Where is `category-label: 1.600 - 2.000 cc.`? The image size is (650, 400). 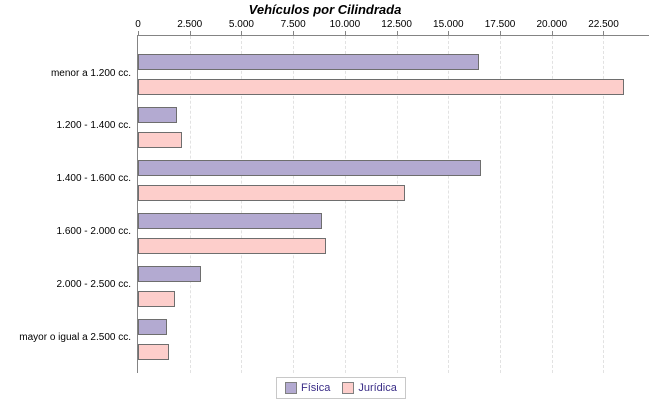
category-label: 1.600 - 2.000 cc. is located at coordinates (94, 232).